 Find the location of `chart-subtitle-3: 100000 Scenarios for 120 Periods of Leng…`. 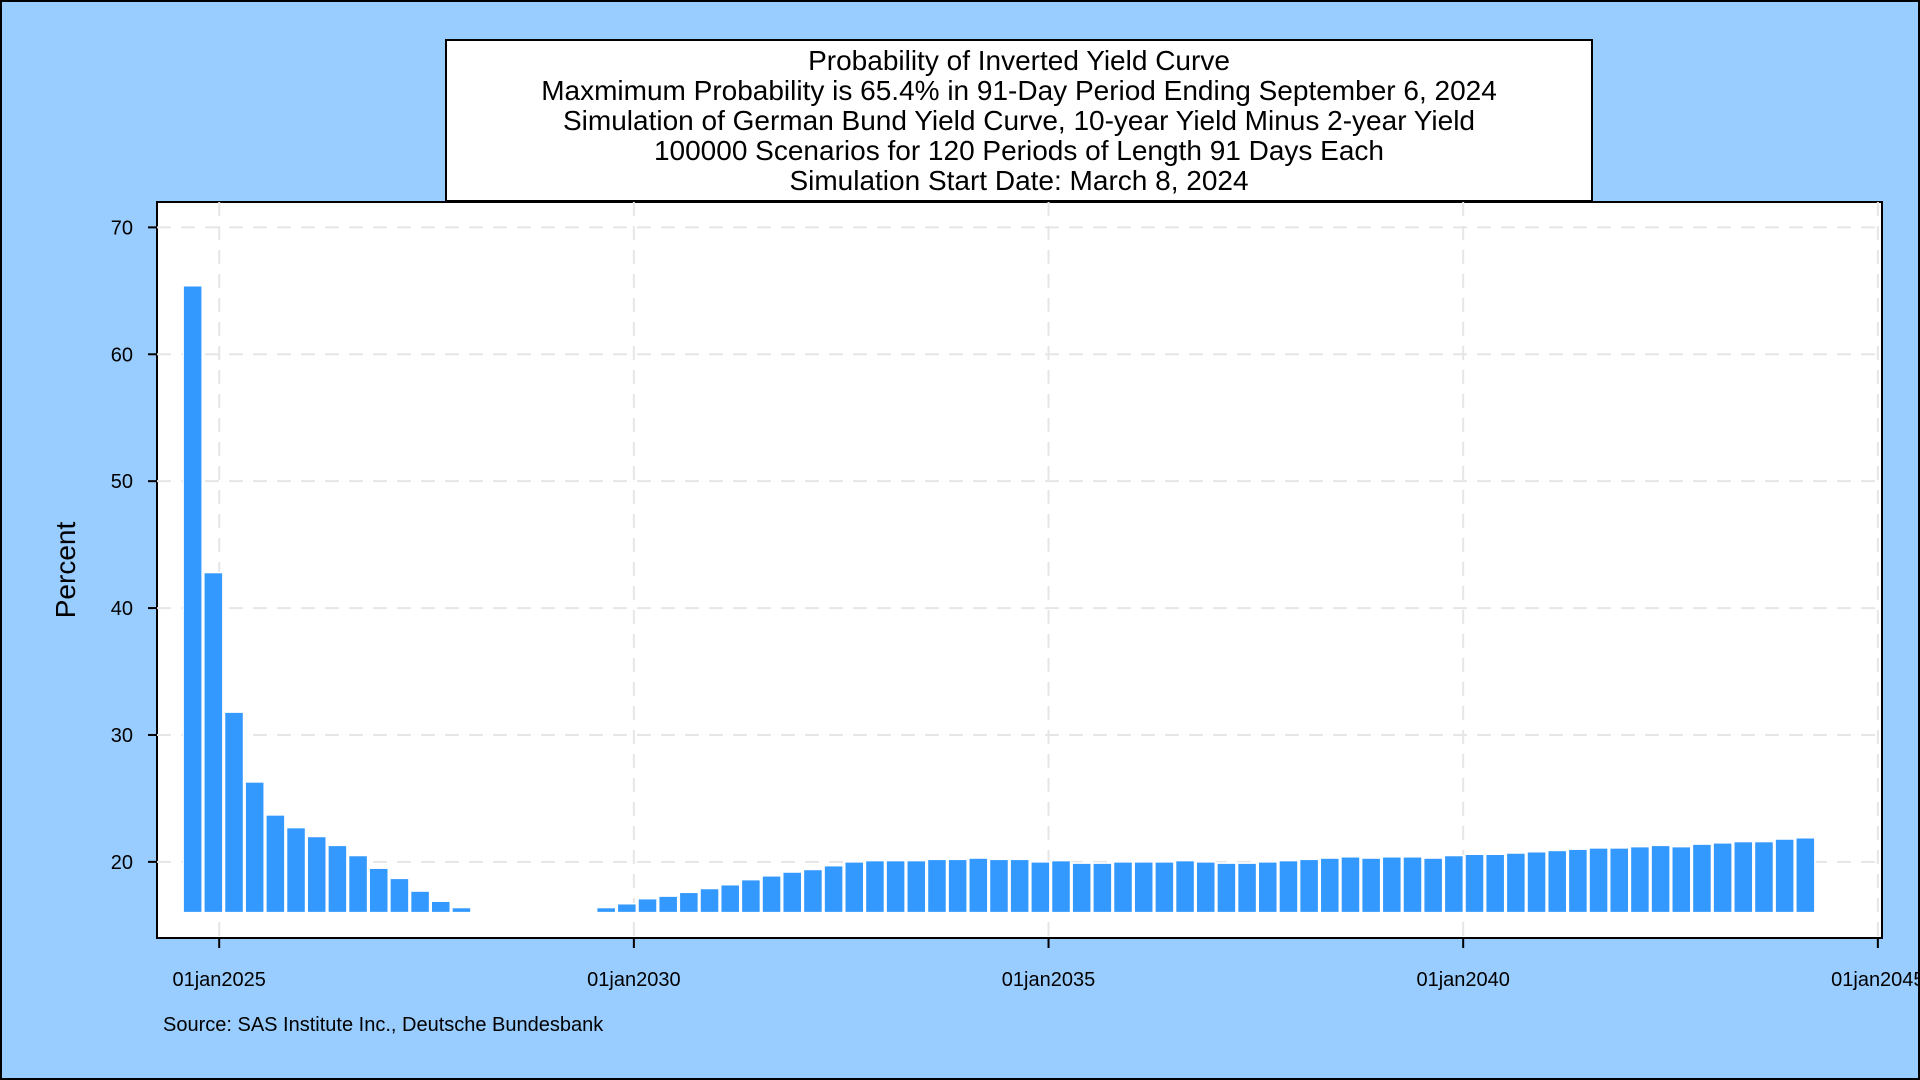

chart-subtitle-3: 100000 Scenarios for 120 Periods of Leng… is located at coordinates (1019, 150).